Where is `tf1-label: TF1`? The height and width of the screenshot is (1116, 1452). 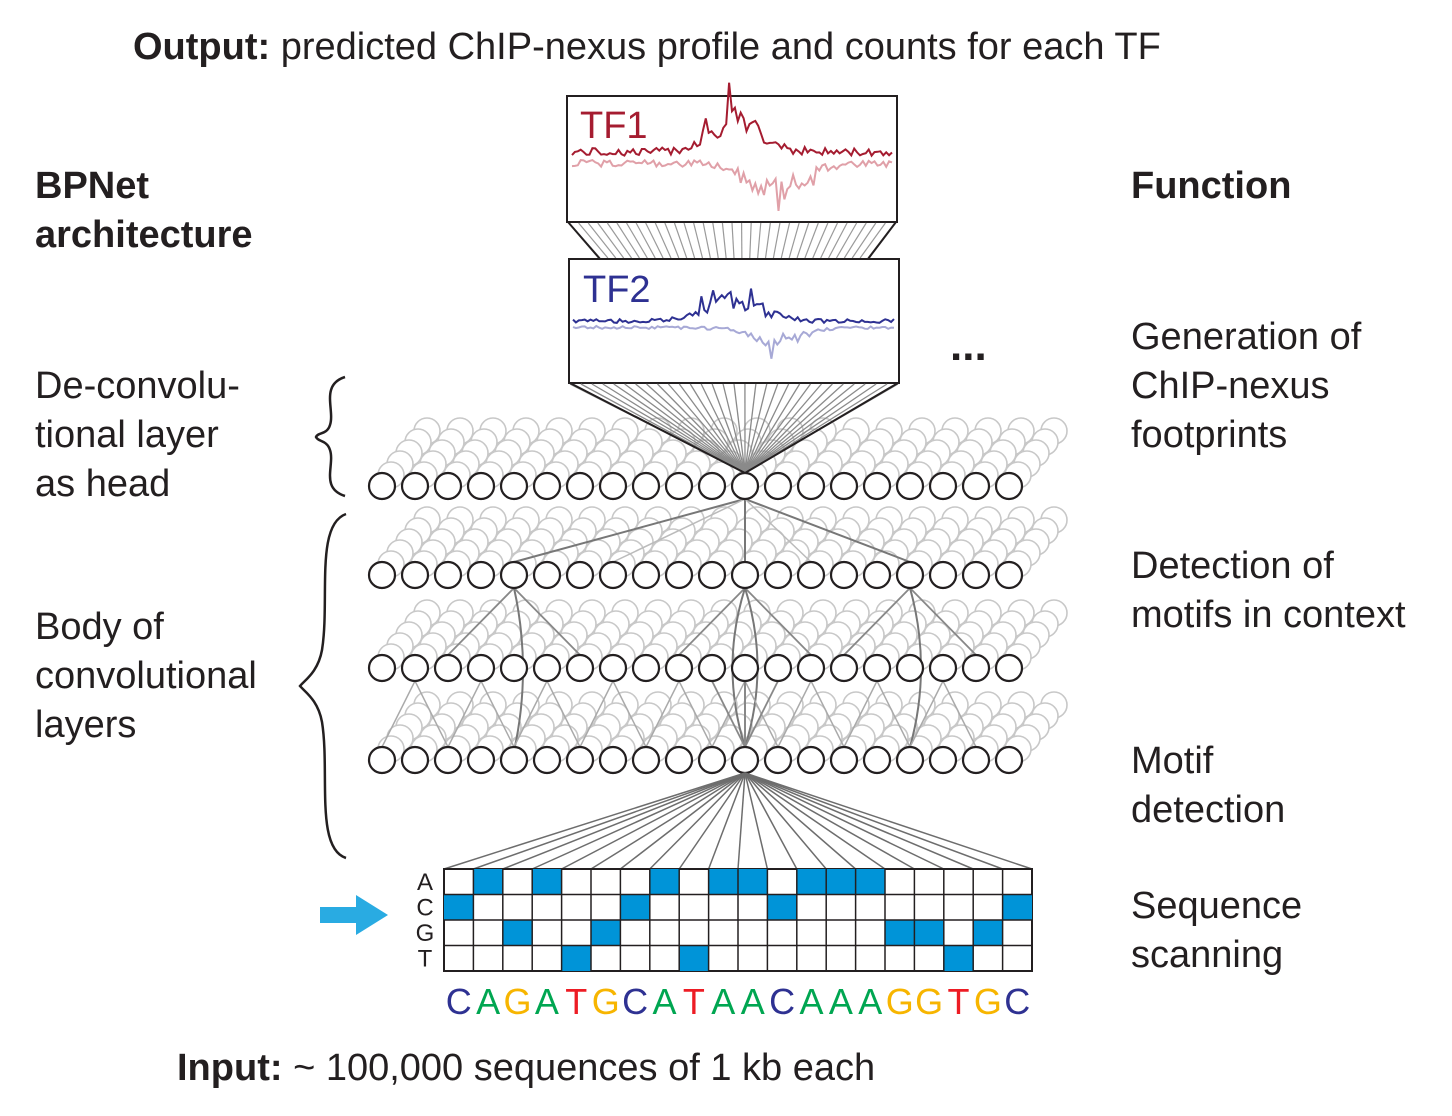
tf1-label: TF1 is located at coordinates (614, 126).